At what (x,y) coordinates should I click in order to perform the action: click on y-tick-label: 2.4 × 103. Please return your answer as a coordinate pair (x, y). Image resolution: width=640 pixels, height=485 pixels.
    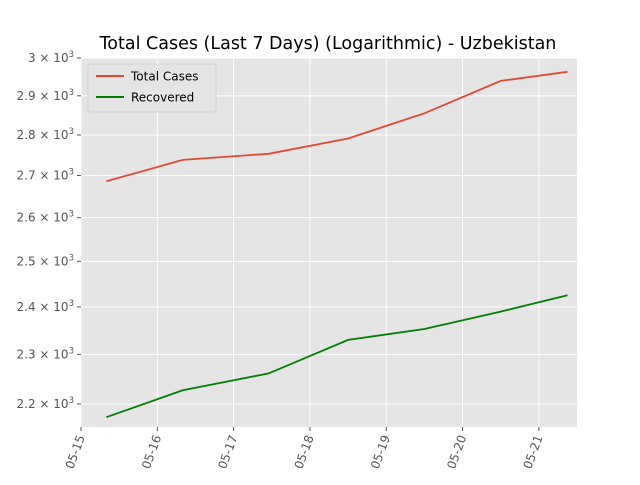
    Looking at the image, I should click on (45, 306).